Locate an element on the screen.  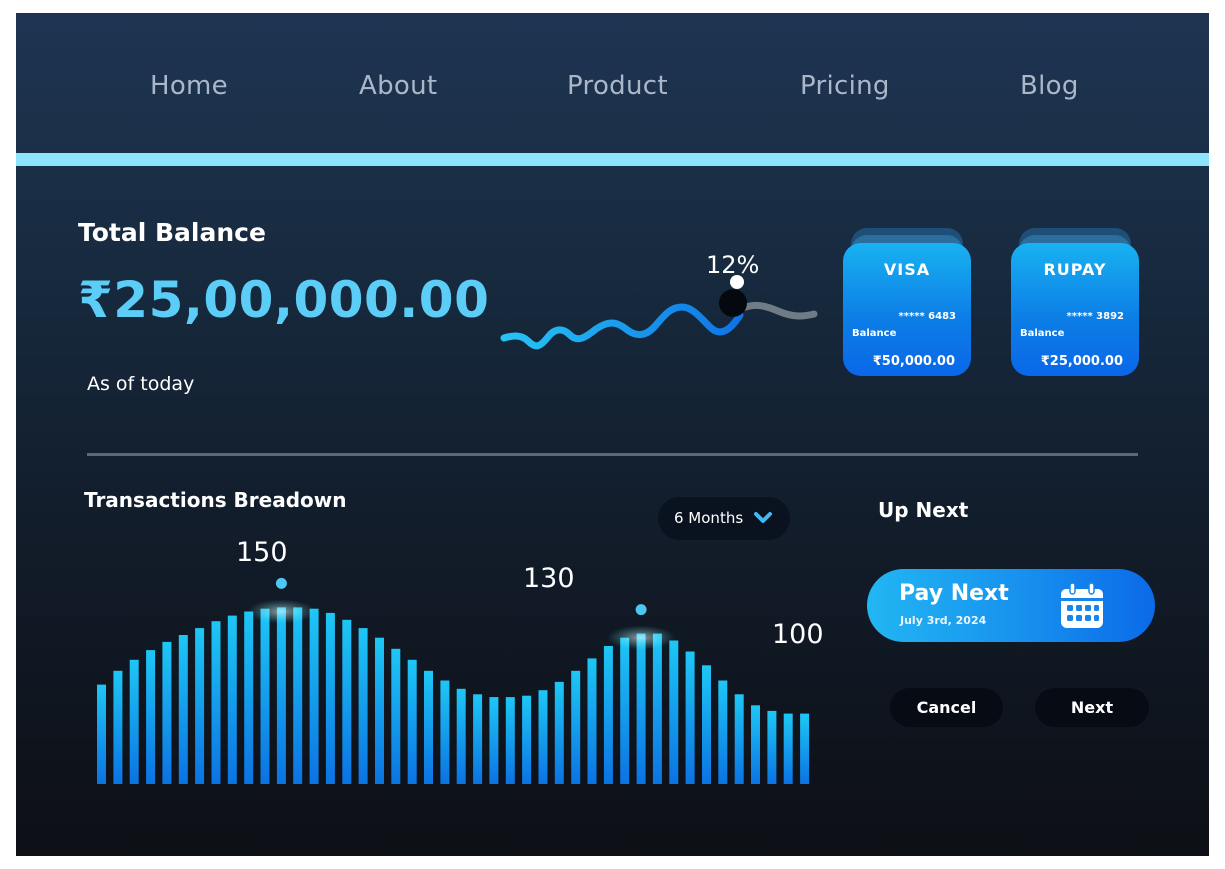
calendar-icon is located at coordinates (1082, 605).